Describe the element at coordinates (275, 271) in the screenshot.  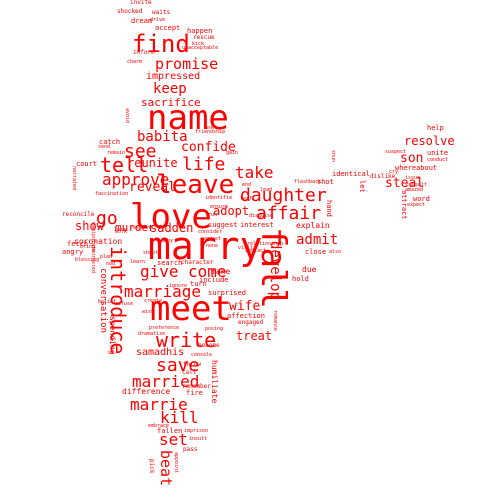
I see `cloud-word: develop` at that location.